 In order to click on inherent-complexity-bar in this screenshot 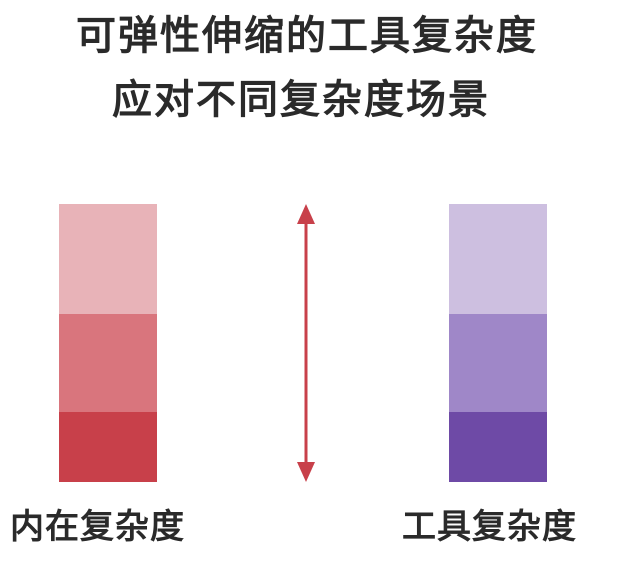, I will do `click(108, 343)`.